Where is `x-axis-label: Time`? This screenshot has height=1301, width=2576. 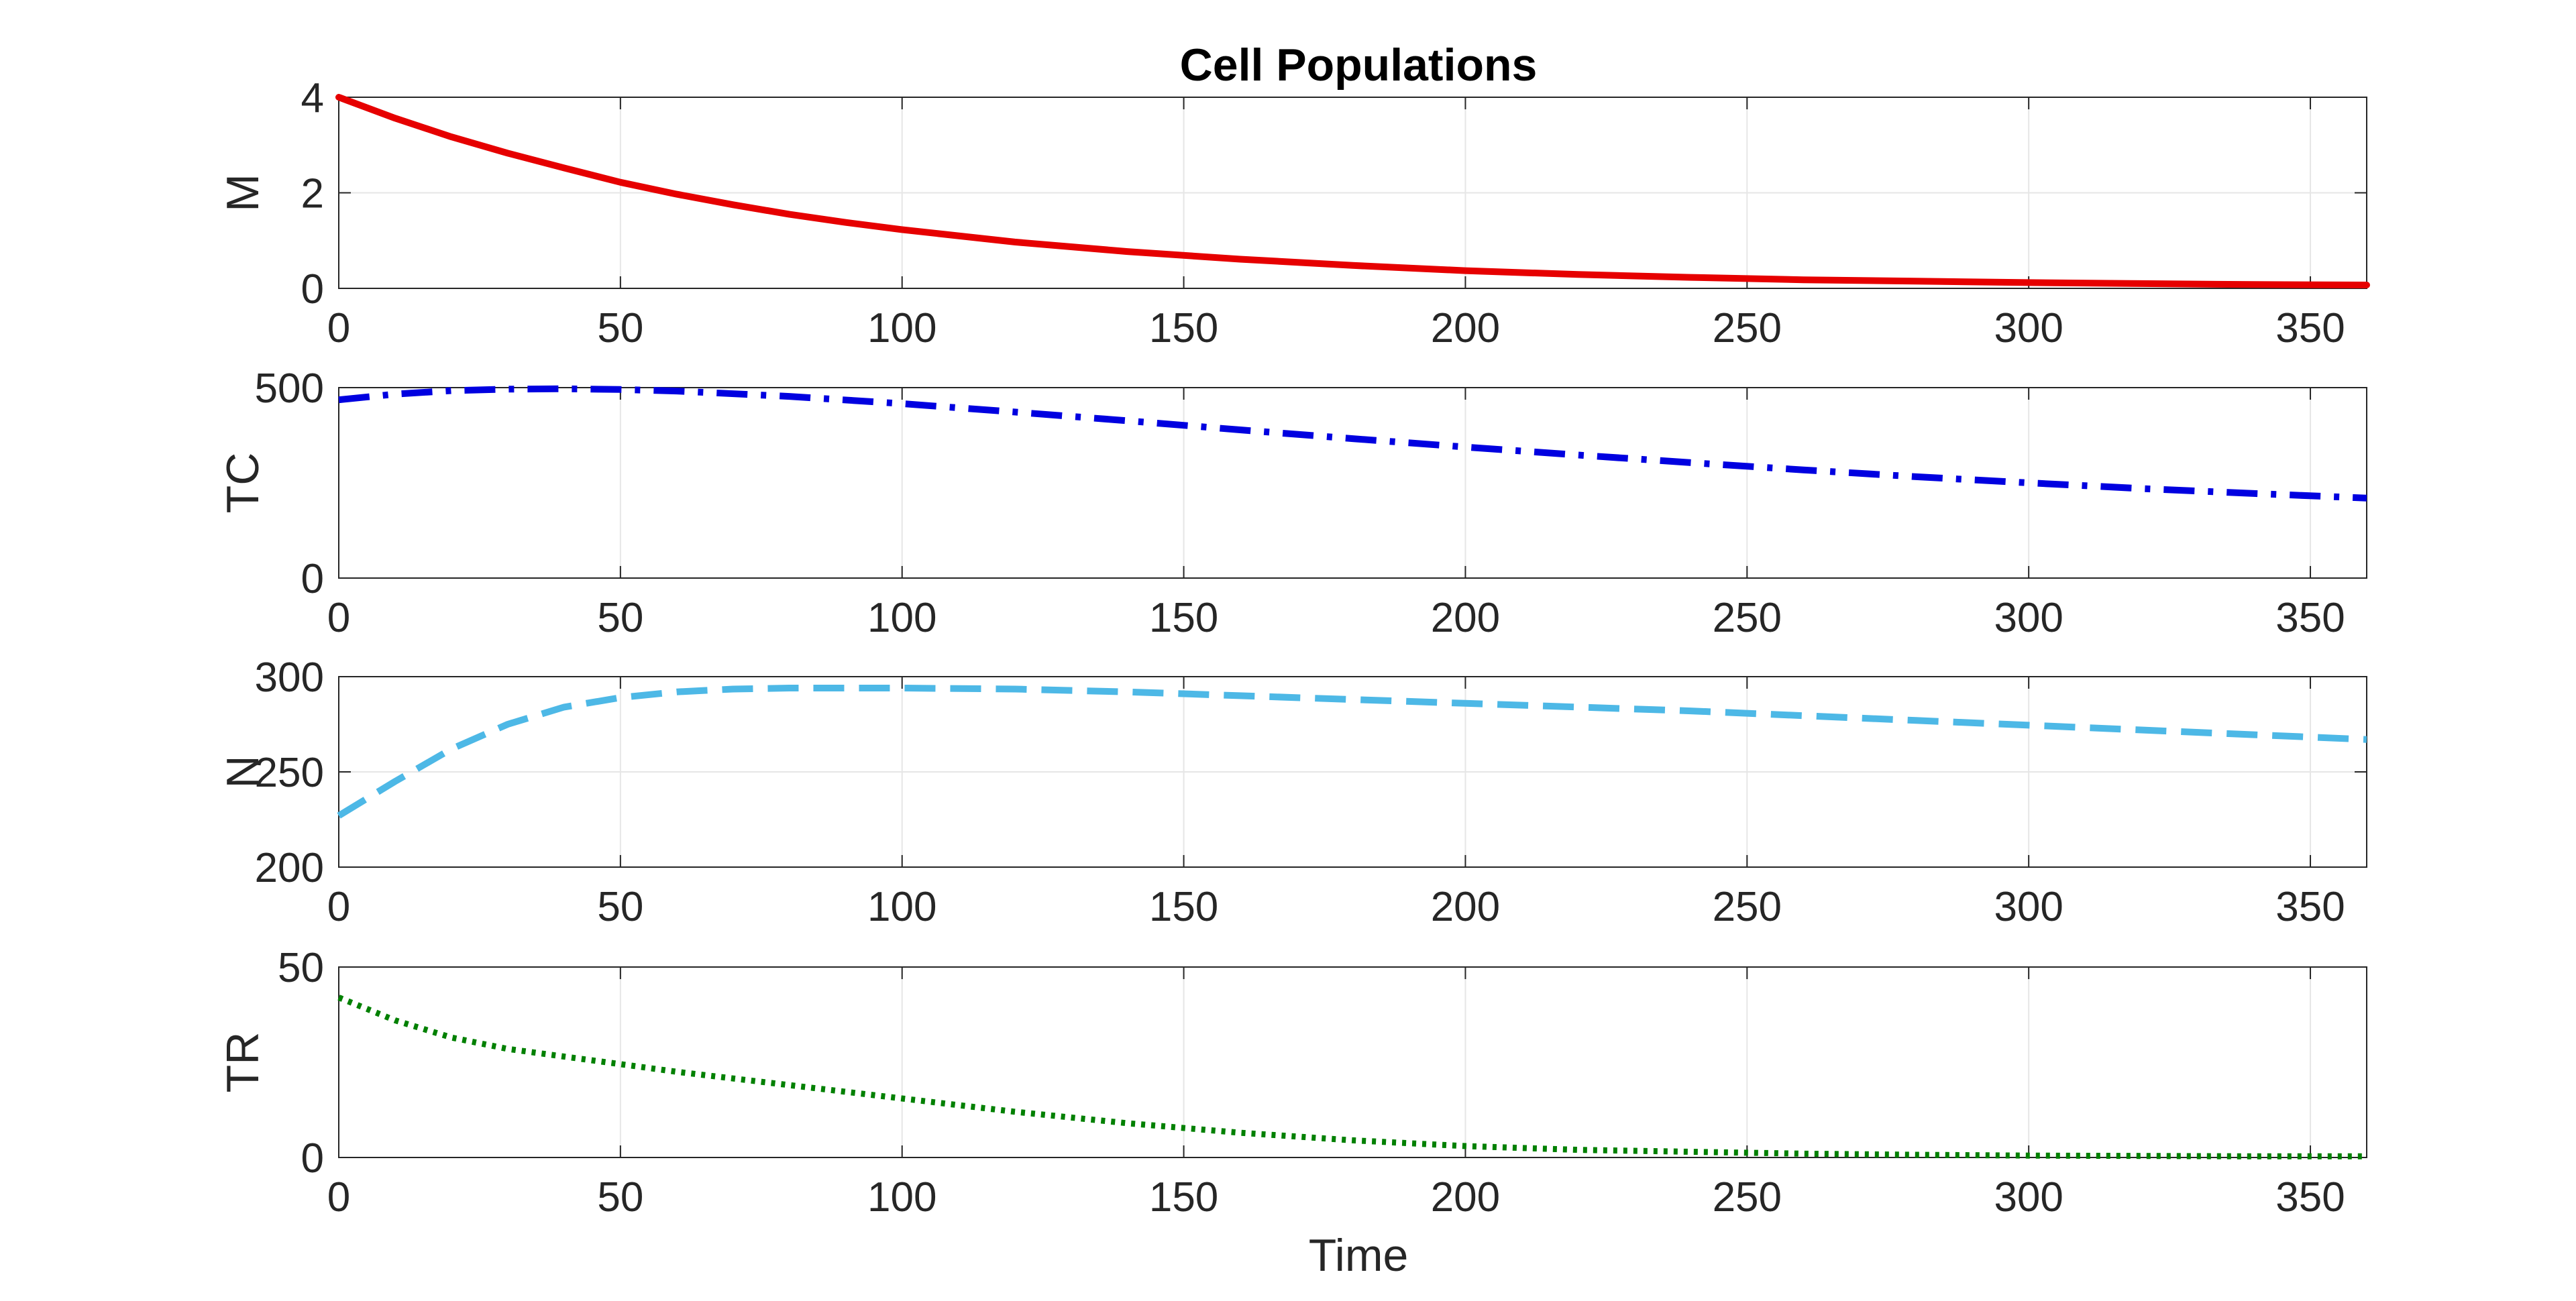
x-axis-label: Time is located at coordinates (1359, 1255).